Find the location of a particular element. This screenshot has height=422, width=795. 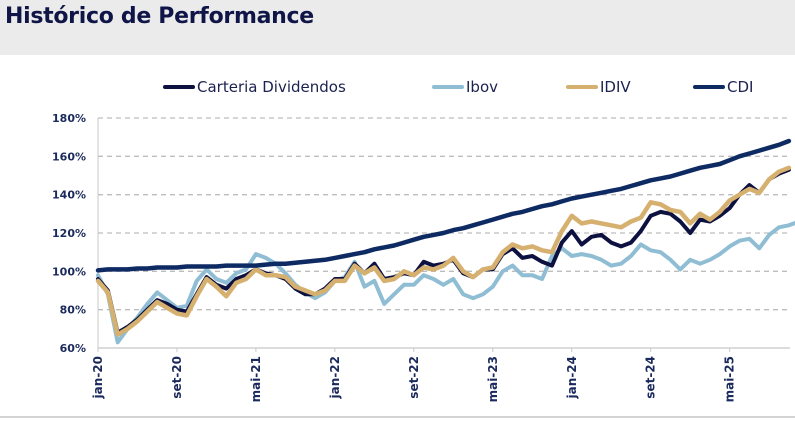

legend-item-carteira: Carteria Dividendos is located at coordinates (254, 87).